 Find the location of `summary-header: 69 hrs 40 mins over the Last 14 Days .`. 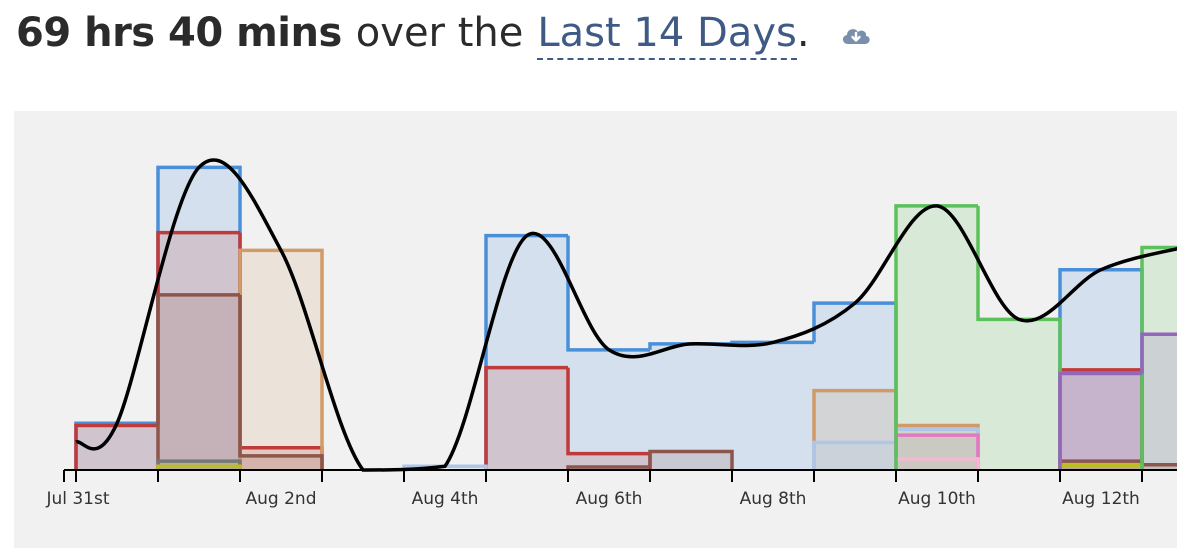

summary-header: 69 hrs 40 mins over the Last 14 Days . is located at coordinates (444, 40).